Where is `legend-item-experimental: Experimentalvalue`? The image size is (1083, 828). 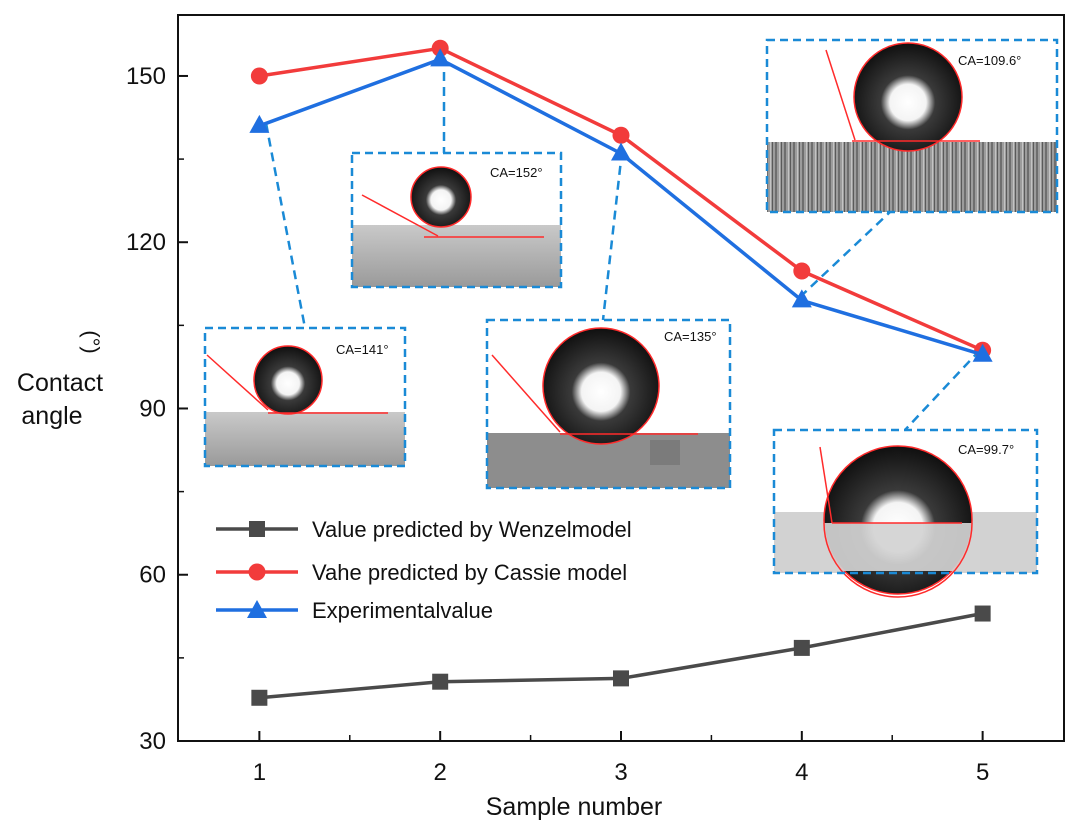
legend-item-experimental: Experimentalvalue is located at coordinates (354, 610).